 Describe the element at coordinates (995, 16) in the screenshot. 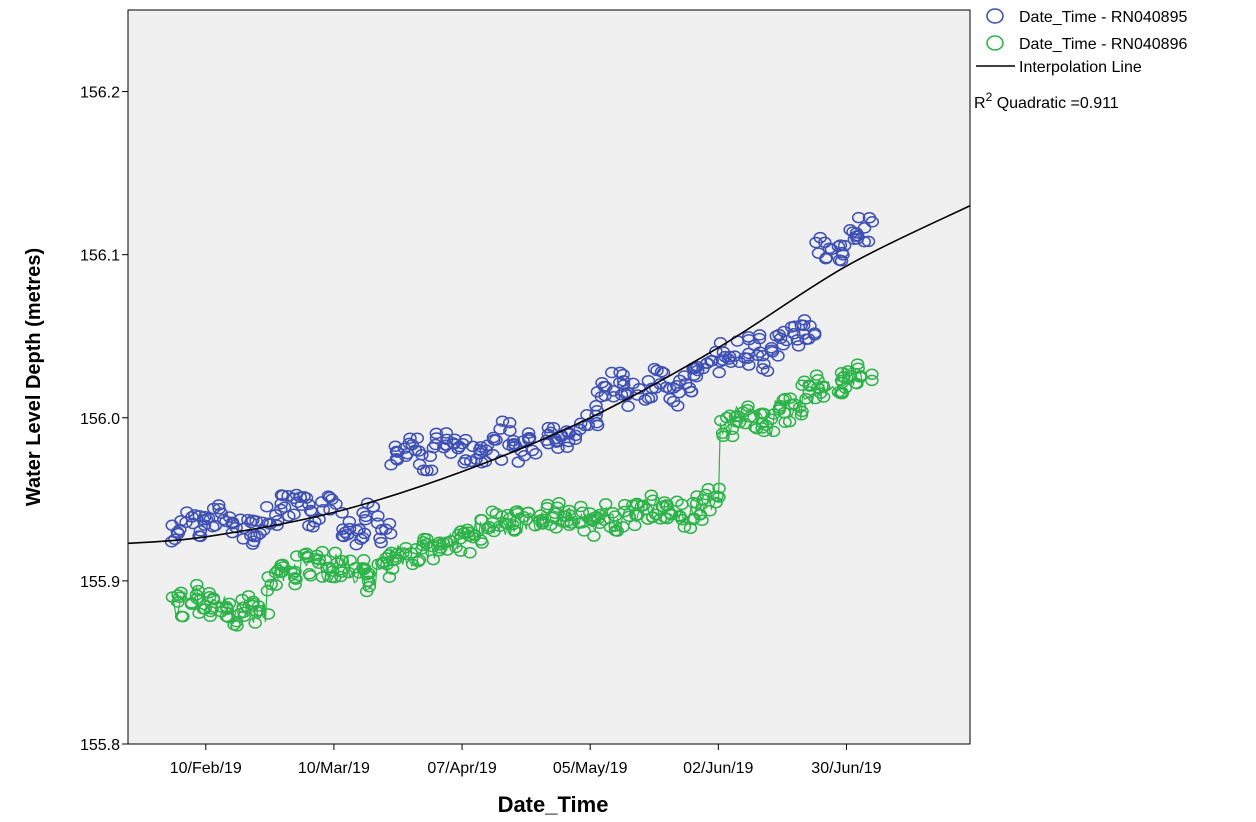

I see `legend-circle-icon` at that location.